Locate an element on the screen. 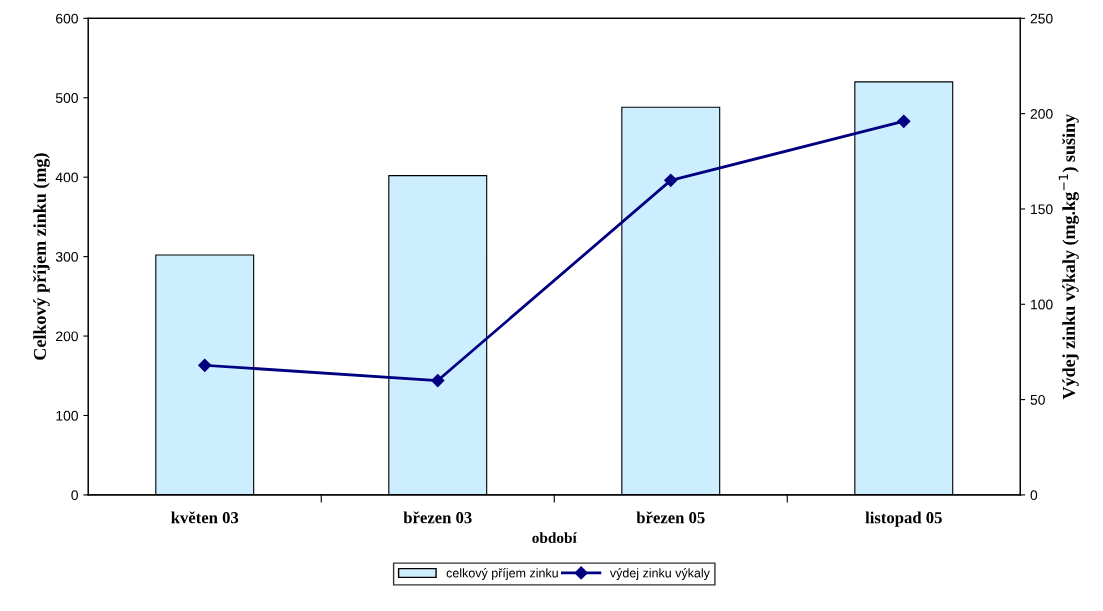 The height and width of the screenshot is (611, 1103). x-tick-label: květen 03 is located at coordinates (205, 517).